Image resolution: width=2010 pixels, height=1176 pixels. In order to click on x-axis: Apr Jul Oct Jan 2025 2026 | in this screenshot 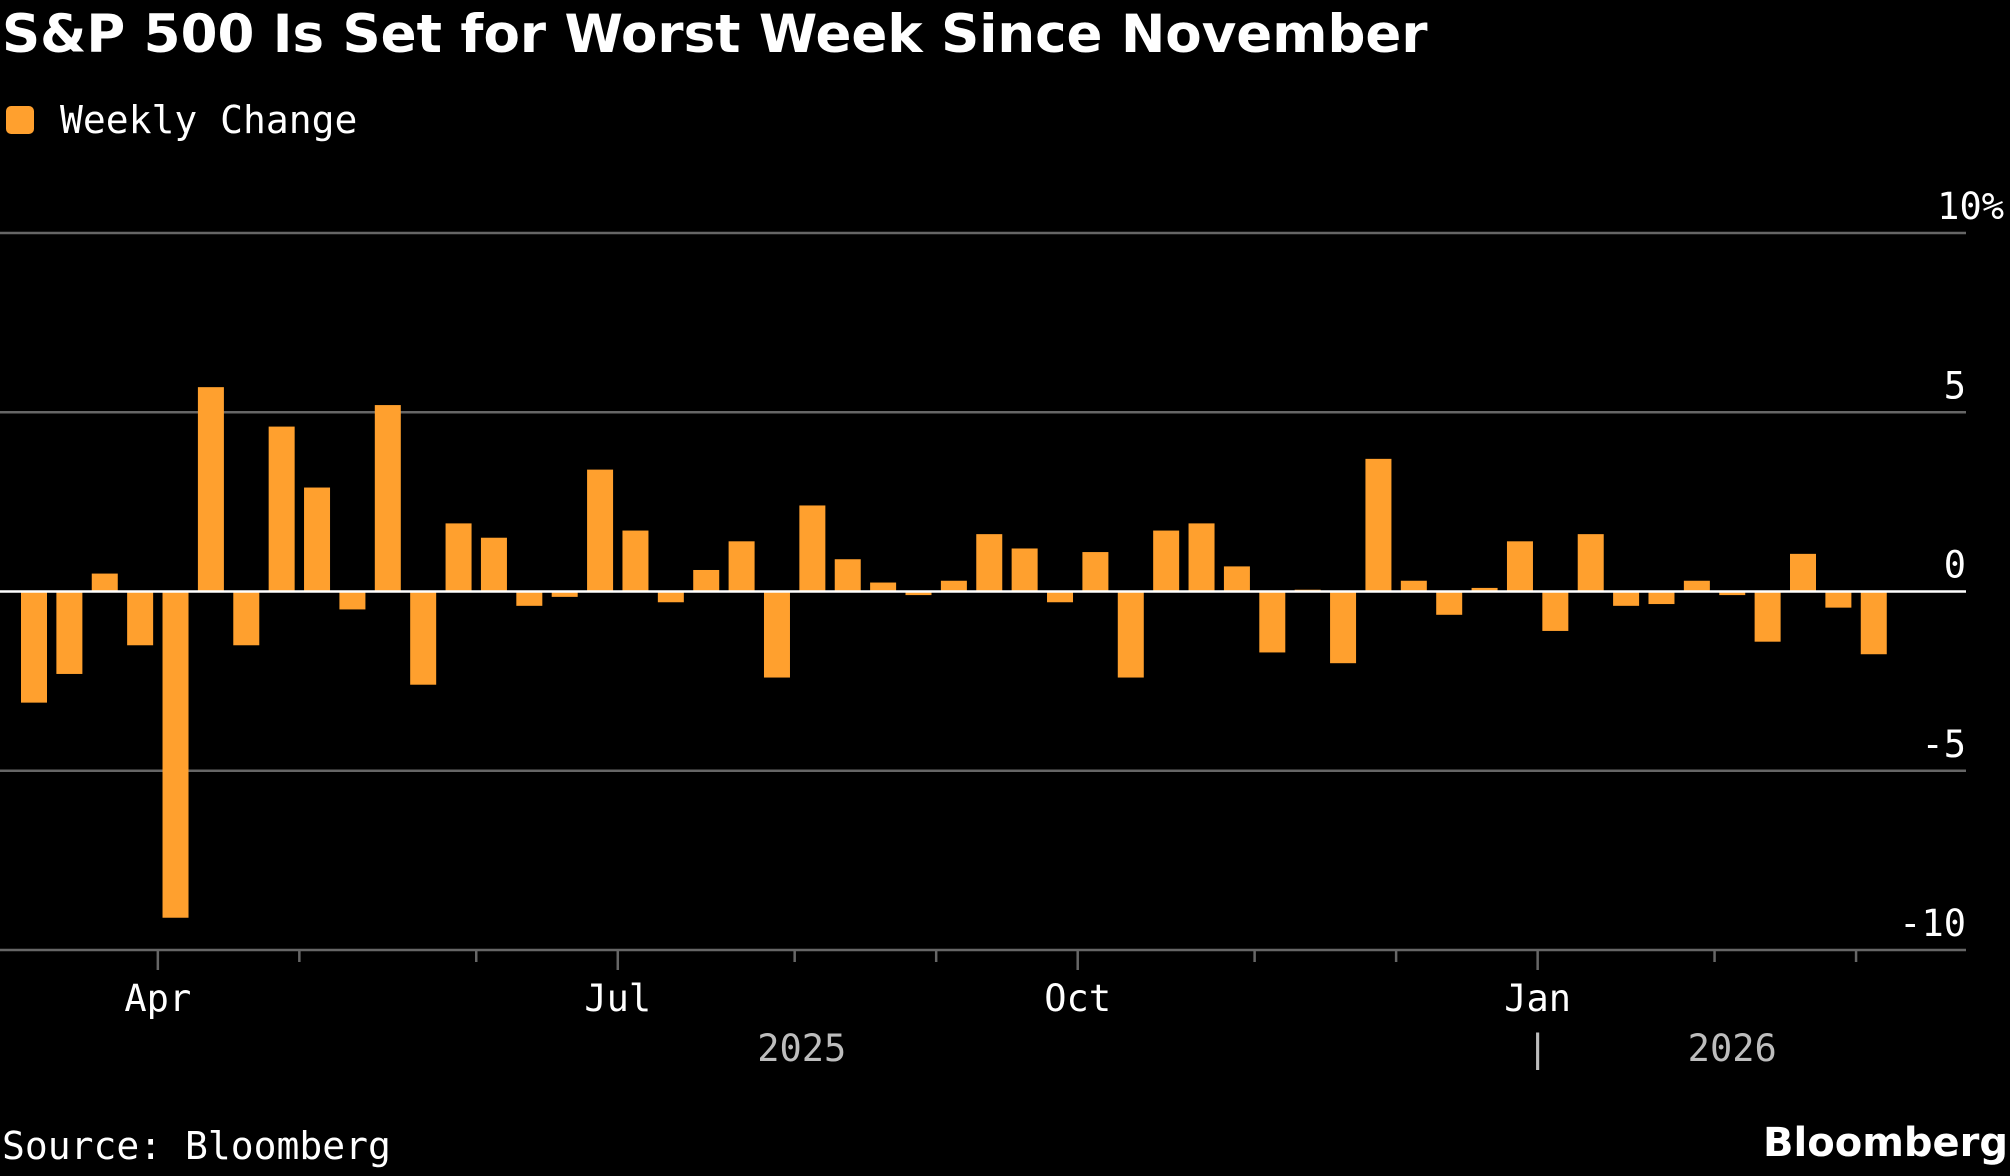, I will do `click(991, 1010)`.